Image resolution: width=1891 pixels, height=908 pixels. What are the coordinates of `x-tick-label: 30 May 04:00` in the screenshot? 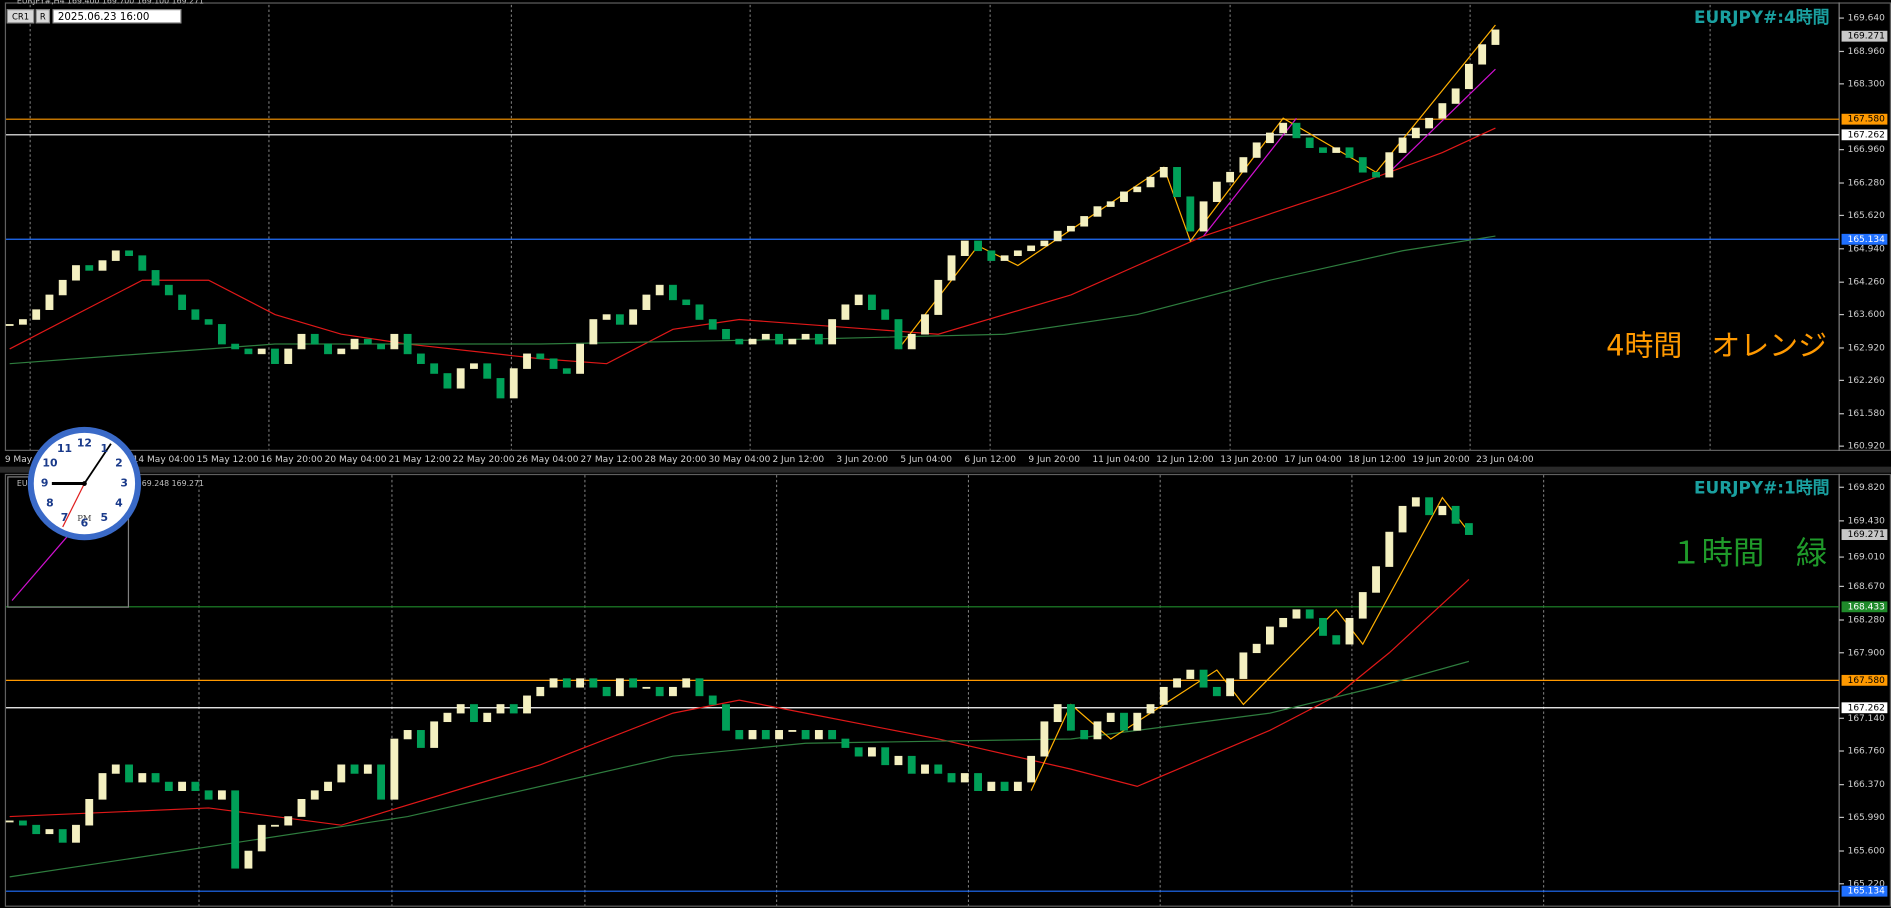 It's located at (739, 460).